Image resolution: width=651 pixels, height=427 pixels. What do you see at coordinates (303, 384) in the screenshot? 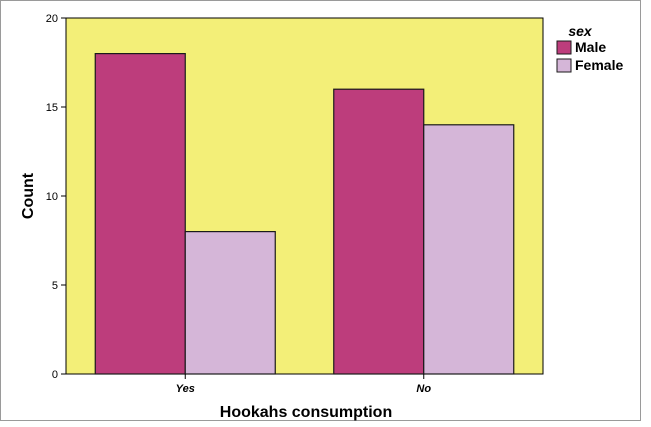
I see `x-axis-ticks: Yes No` at bounding box center [303, 384].